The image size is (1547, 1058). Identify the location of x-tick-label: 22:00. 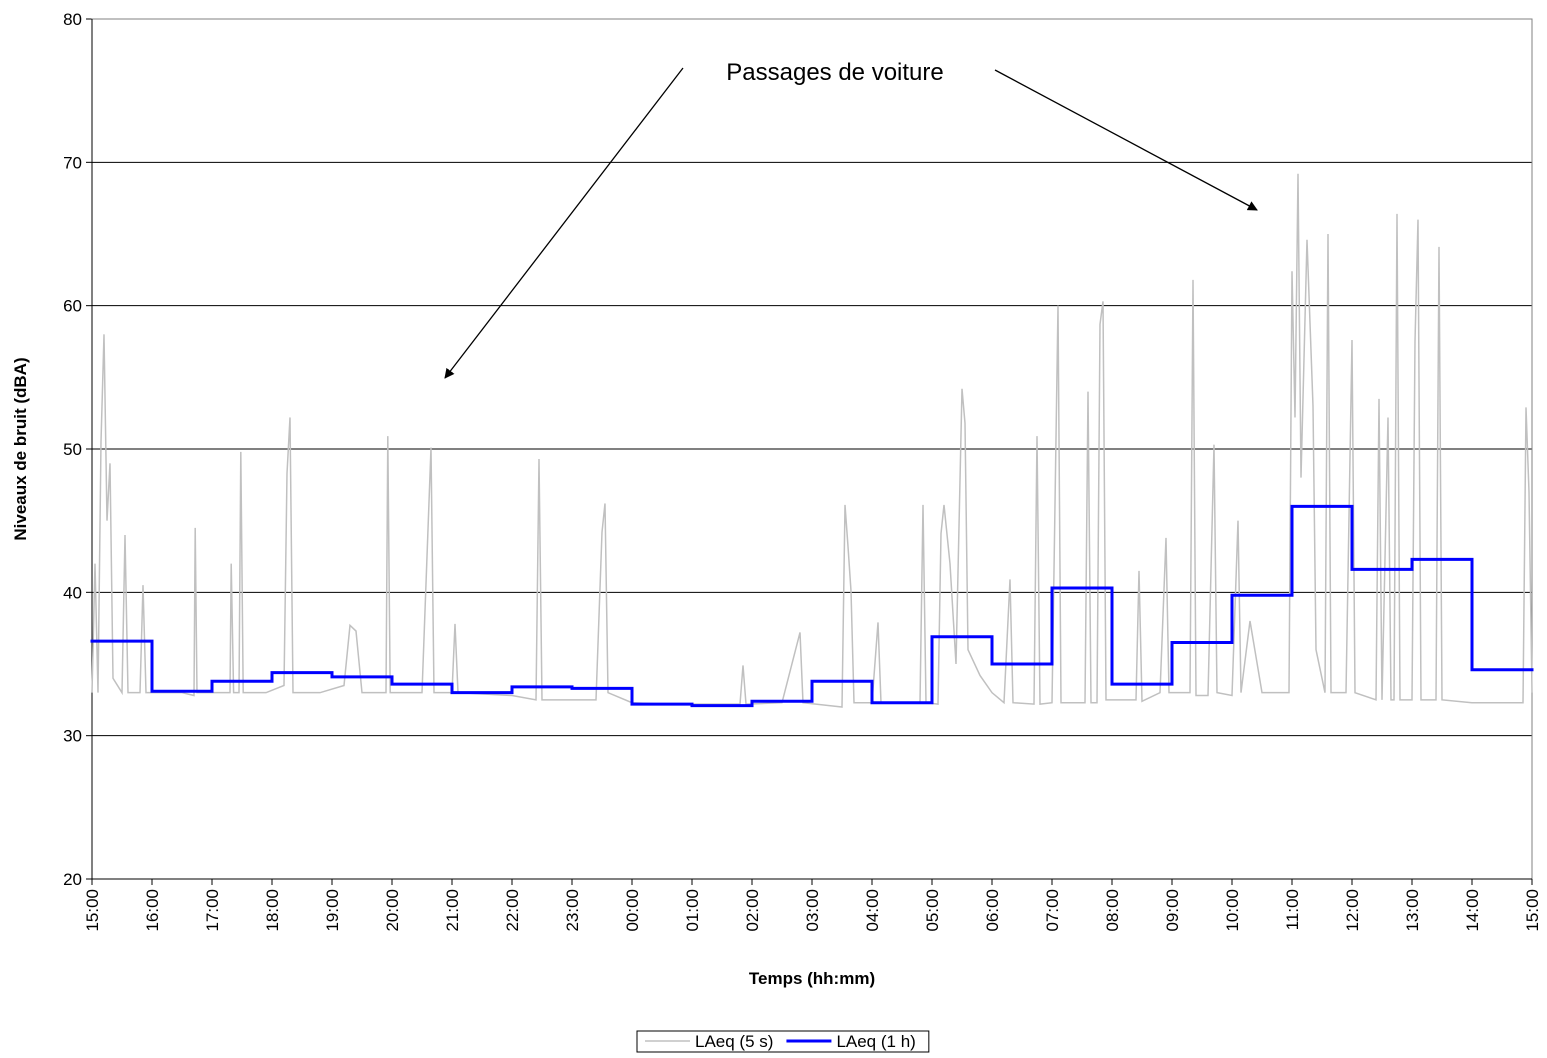
(512, 910).